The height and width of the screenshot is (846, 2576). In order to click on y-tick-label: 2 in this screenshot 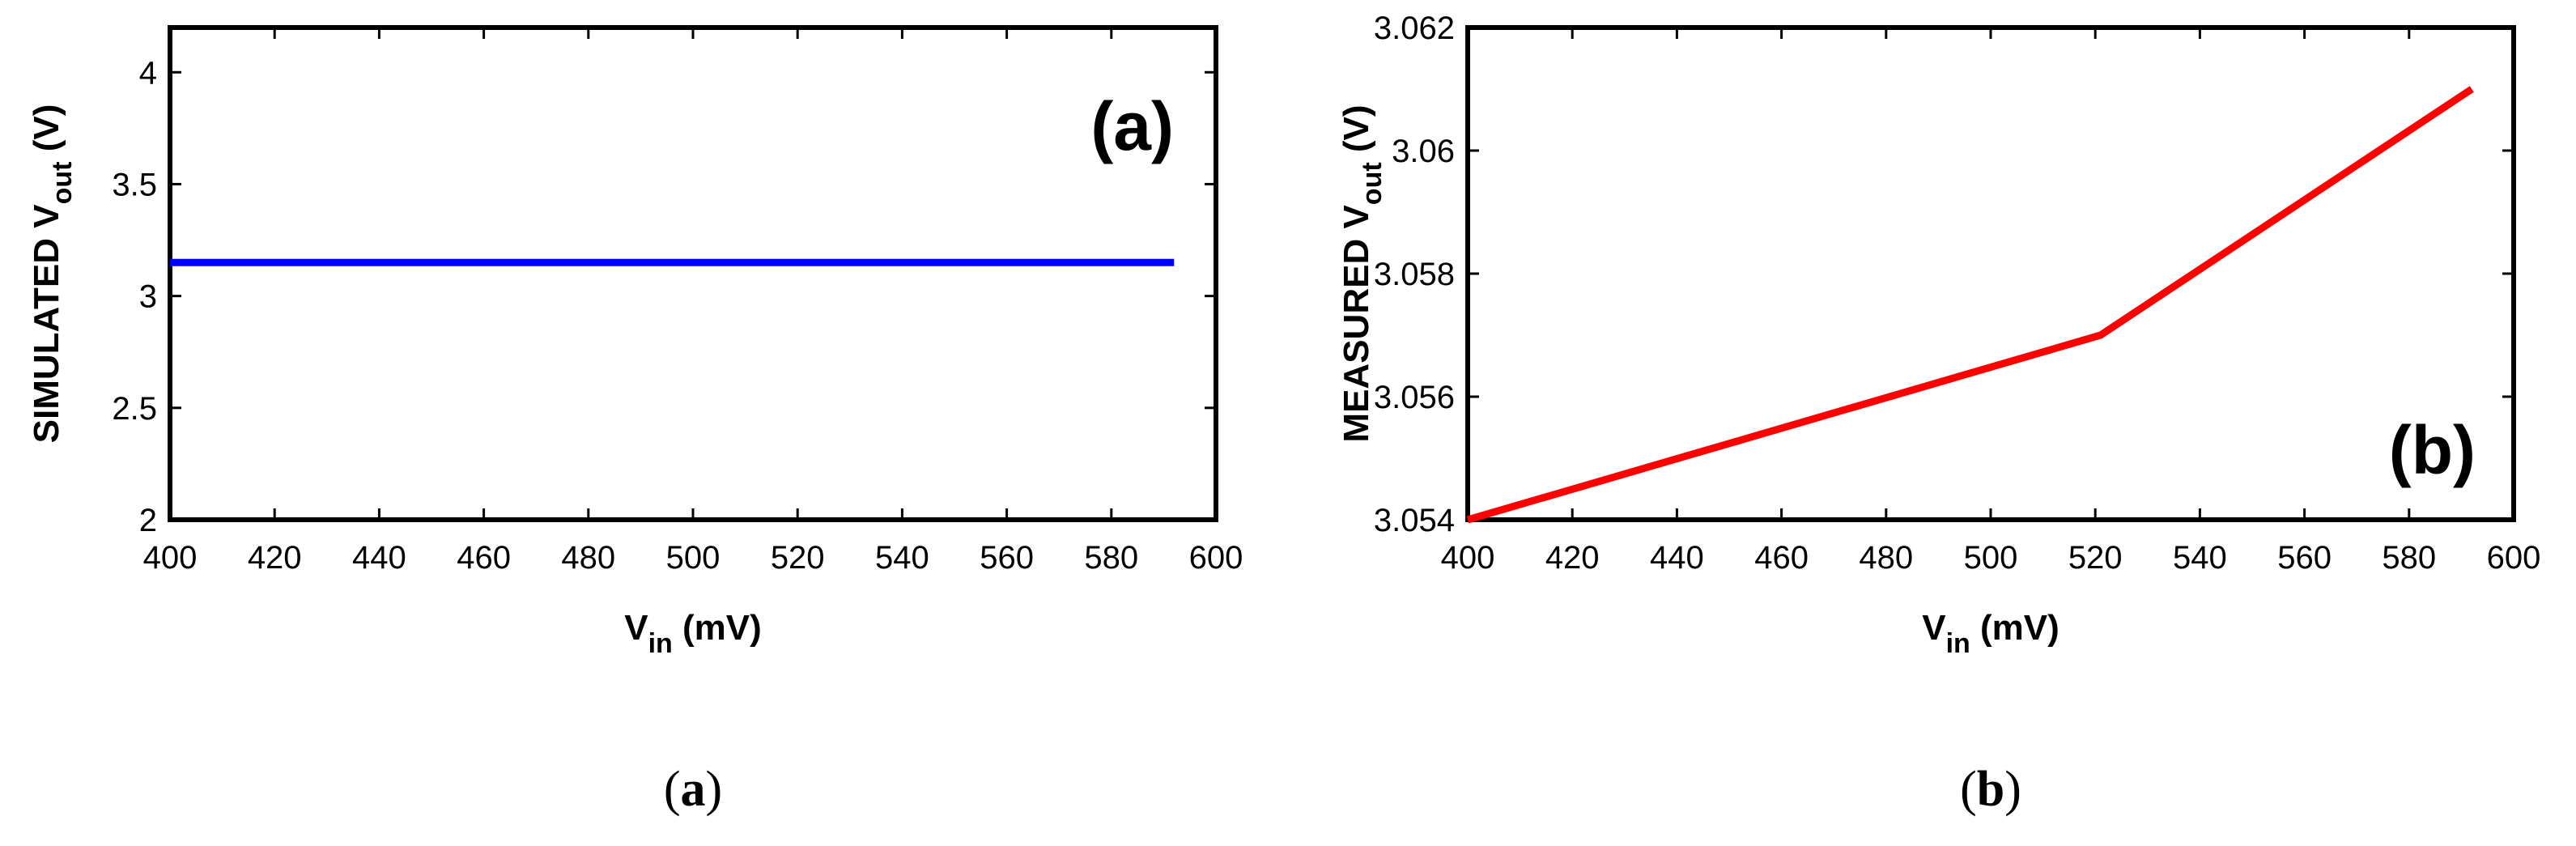, I will do `click(148, 520)`.